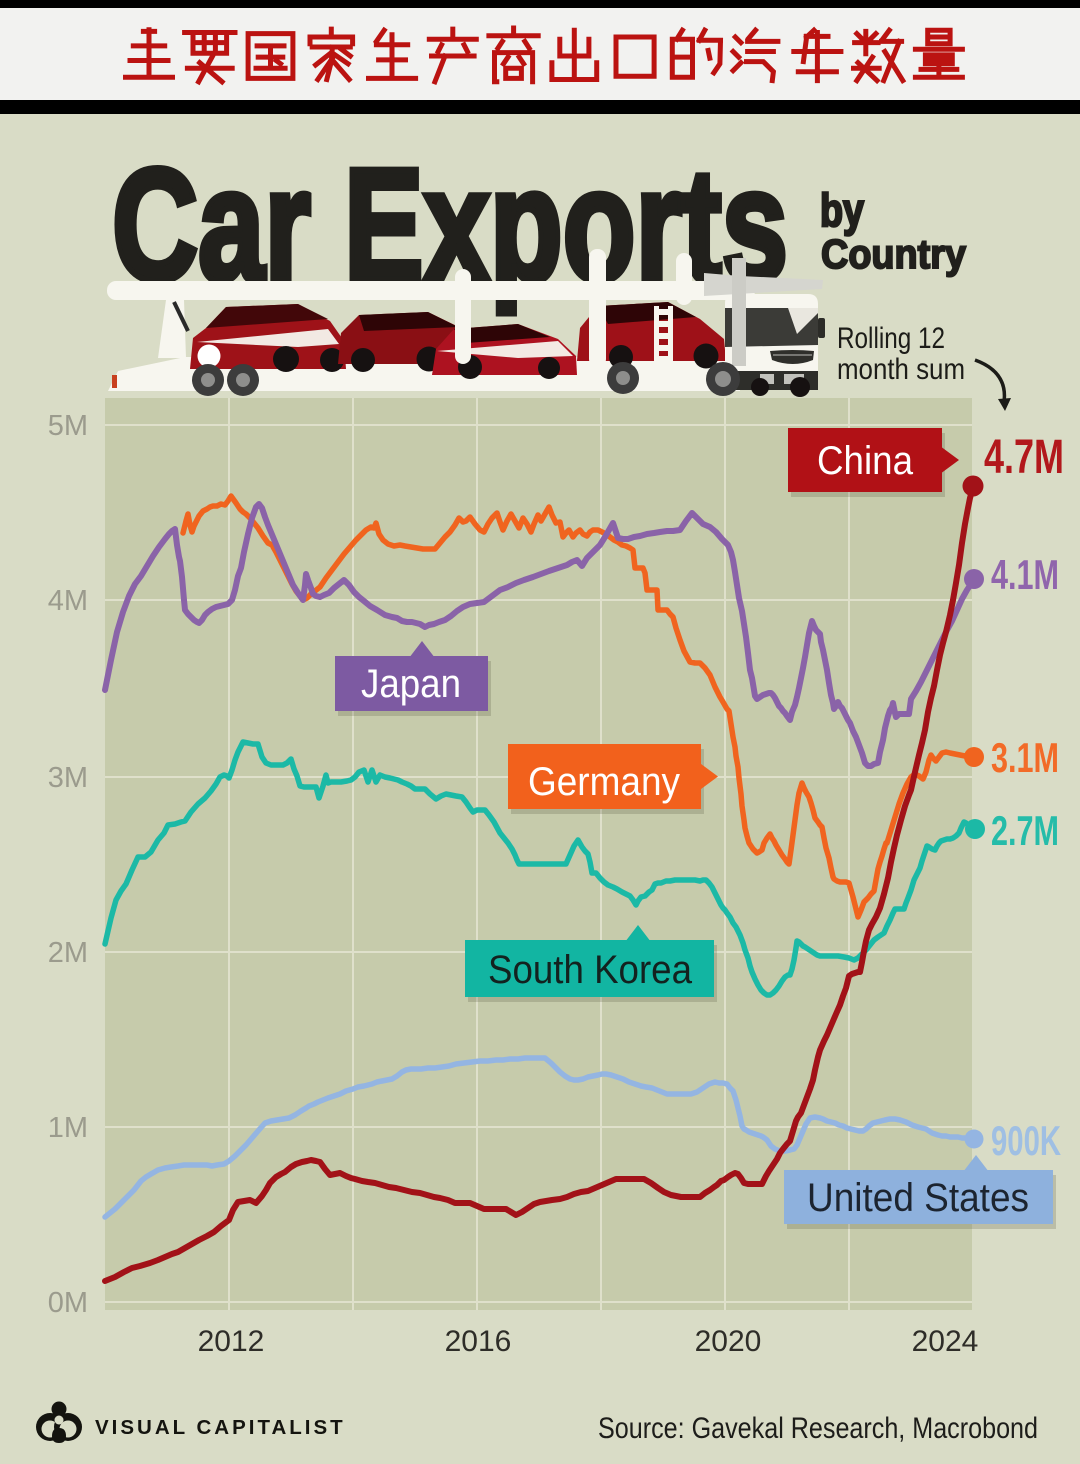  Describe the element at coordinates (220, 1427) in the screenshot. I see `svg-text: VISUAL CAPITALIST` at that location.